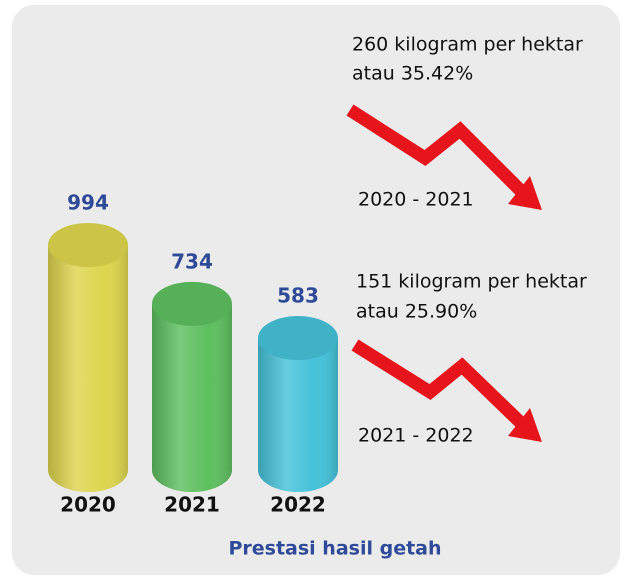 This screenshot has width=631, height=578. Describe the element at coordinates (416, 200) in the screenshot. I see `period-label: 2020 - 2021` at that location.